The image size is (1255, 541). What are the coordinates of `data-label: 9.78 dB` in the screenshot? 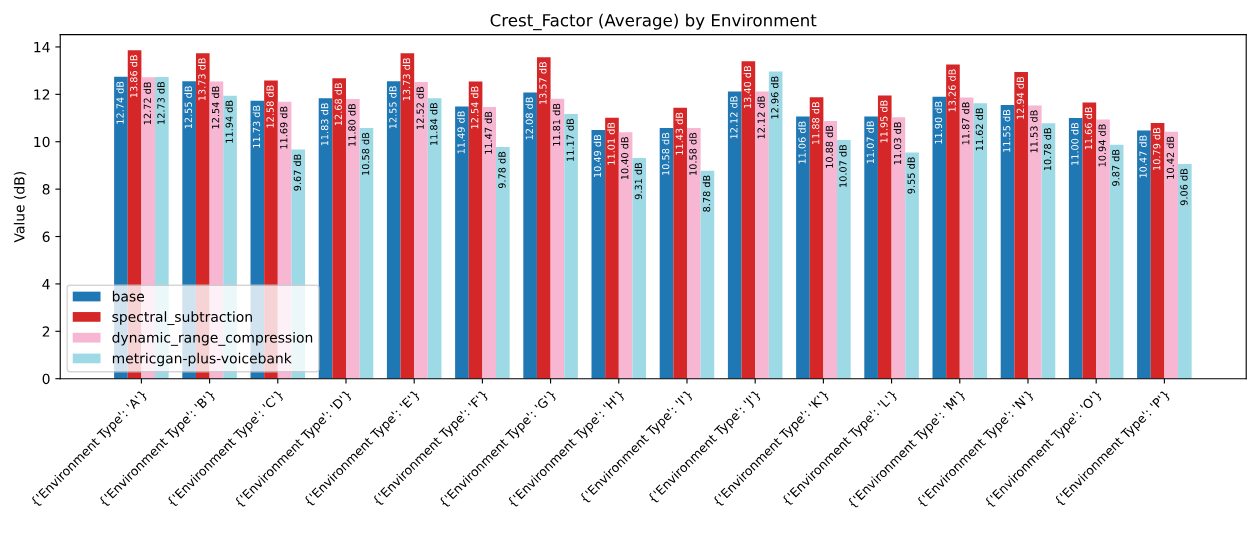 It's located at (502, 170).